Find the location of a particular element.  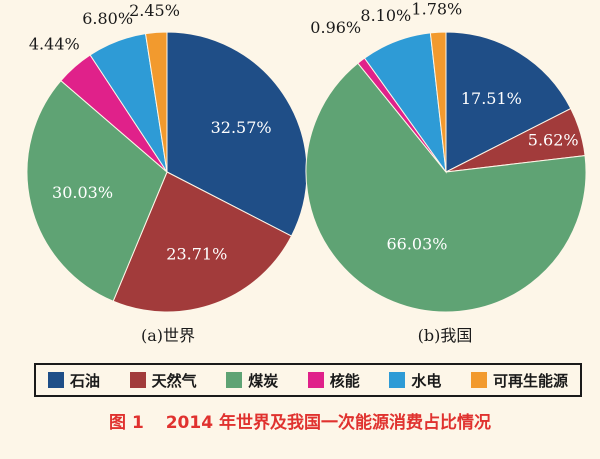

legend-label: 可再生能源 is located at coordinates (530, 380).